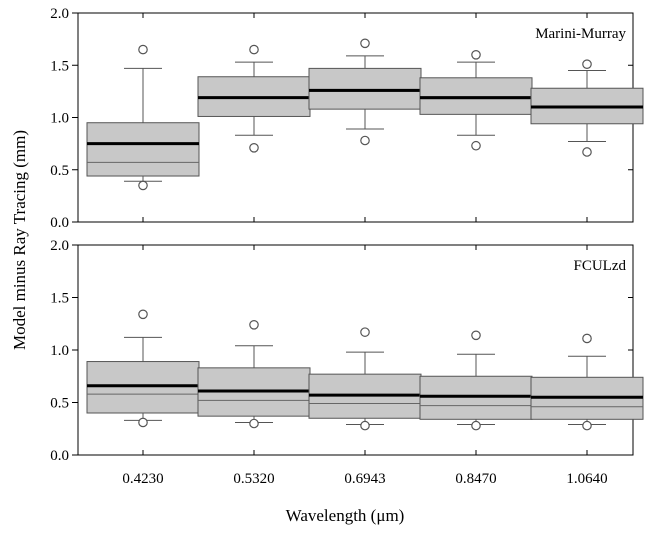  What do you see at coordinates (142, 479) in the screenshot?
I see `x-tick-label: 0.4230` at bounding box center [142, 479].